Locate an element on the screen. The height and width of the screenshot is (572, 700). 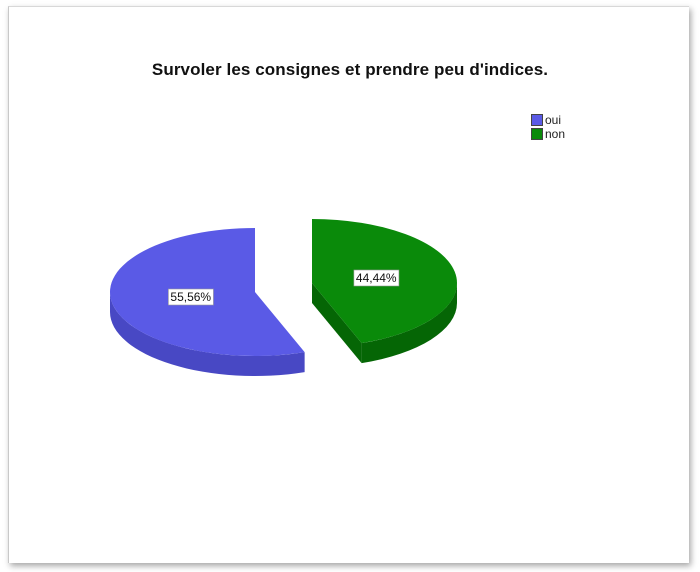
data-label-oui: 55,56% is located at coordinates (191, 297).